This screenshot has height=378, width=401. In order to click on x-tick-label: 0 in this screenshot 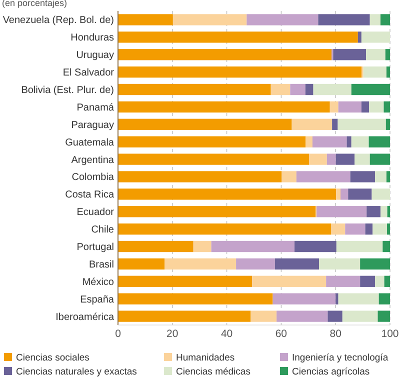, I will do `click(118, 334)`.